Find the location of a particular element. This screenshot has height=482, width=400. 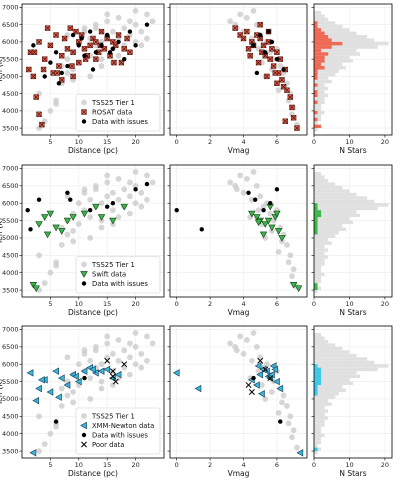

legend-label: Data with issues is located at coordinates (120, 435).